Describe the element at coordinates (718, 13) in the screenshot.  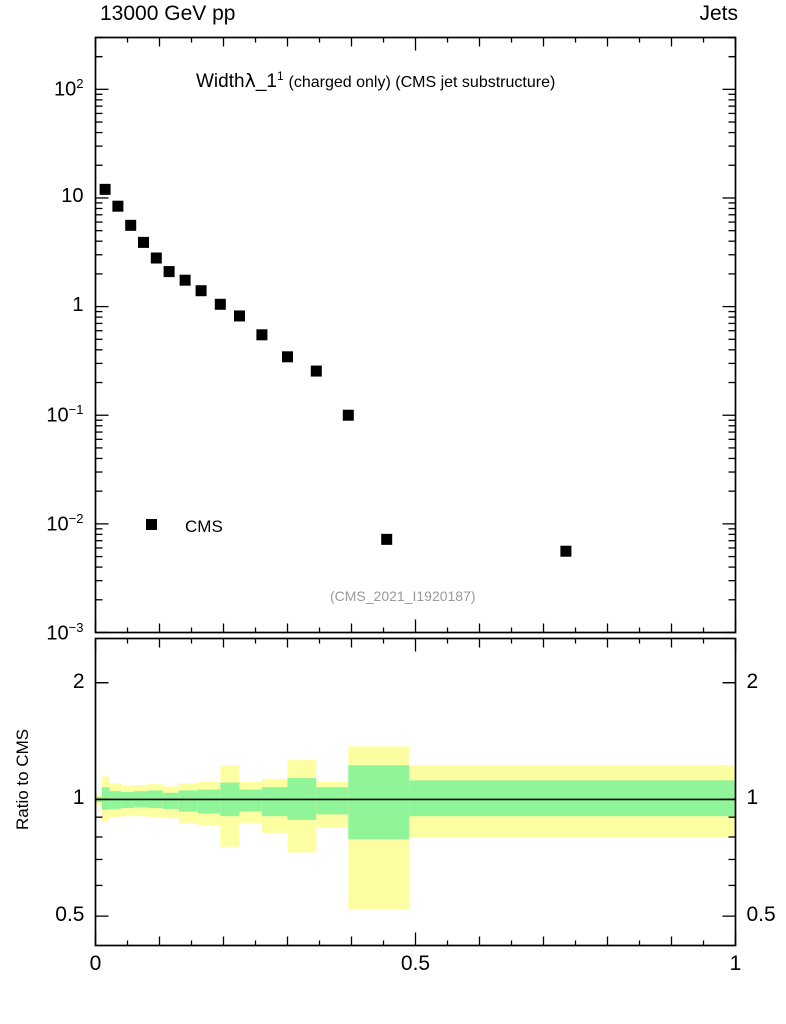
I see `process-label: Jets` at that location.